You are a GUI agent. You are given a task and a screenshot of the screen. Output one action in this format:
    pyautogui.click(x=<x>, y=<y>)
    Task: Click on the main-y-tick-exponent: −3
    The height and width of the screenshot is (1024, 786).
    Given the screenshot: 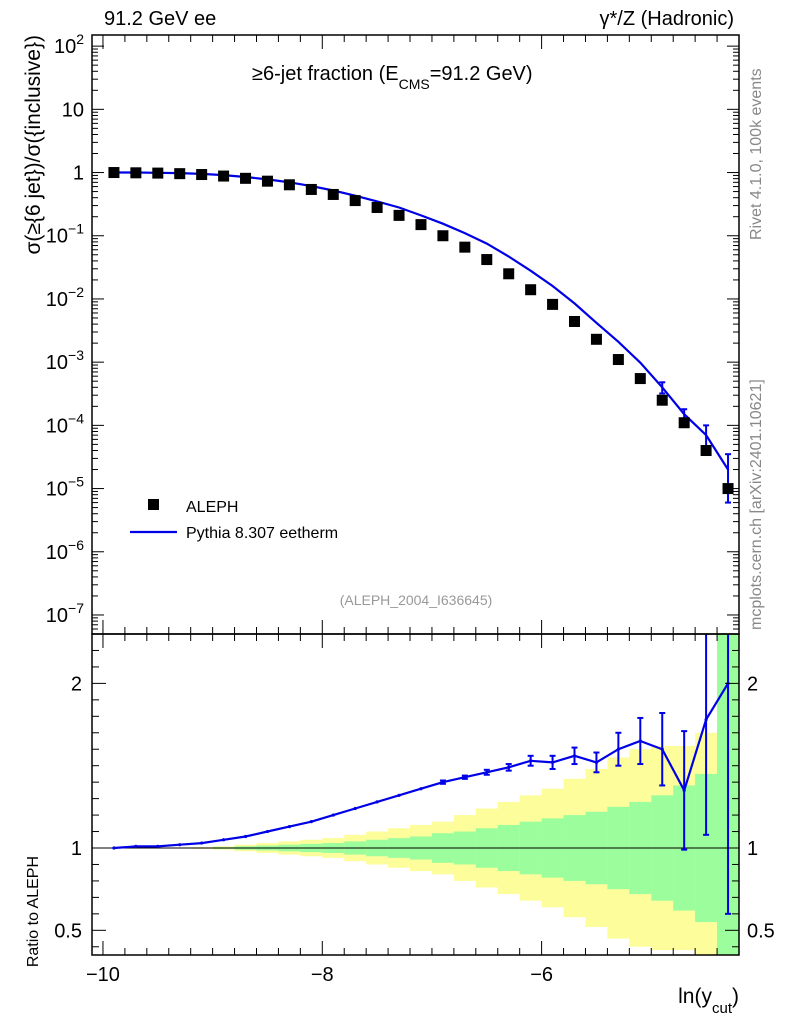 What is the action you would take?
    pyautogui.click(x=76, y=355)
    